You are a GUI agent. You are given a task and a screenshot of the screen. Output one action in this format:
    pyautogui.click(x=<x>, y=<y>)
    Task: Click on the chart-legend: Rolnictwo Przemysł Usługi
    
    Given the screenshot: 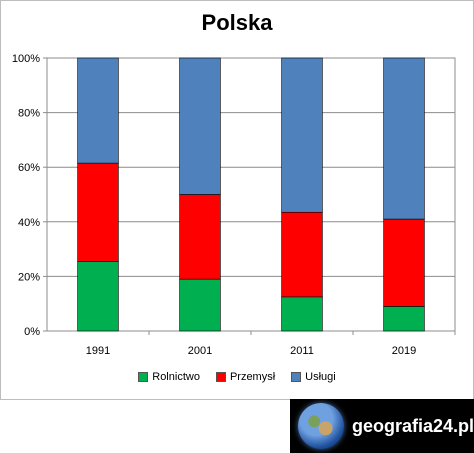 What is the action you would take?
    pyautogui.click(x=237, y=377)
    